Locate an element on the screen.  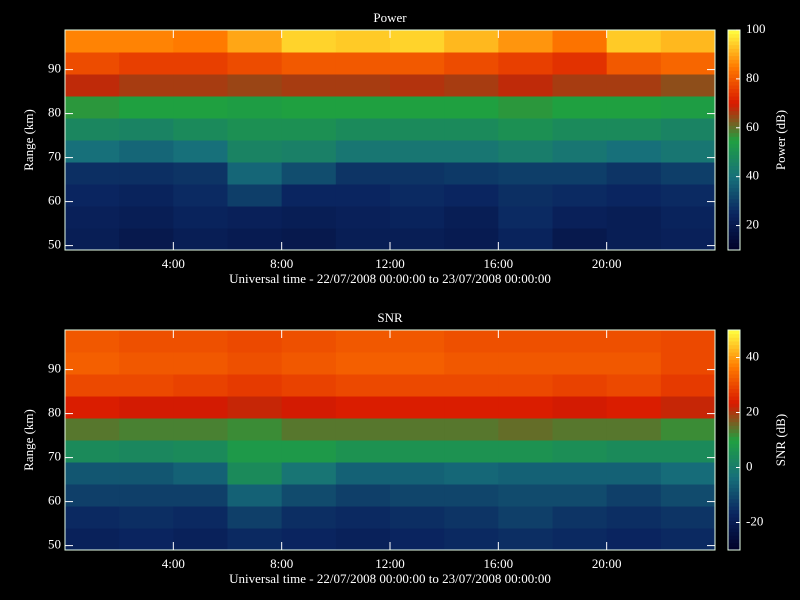
x-tick-label: 16:00 is located at coordinates (499, 263).